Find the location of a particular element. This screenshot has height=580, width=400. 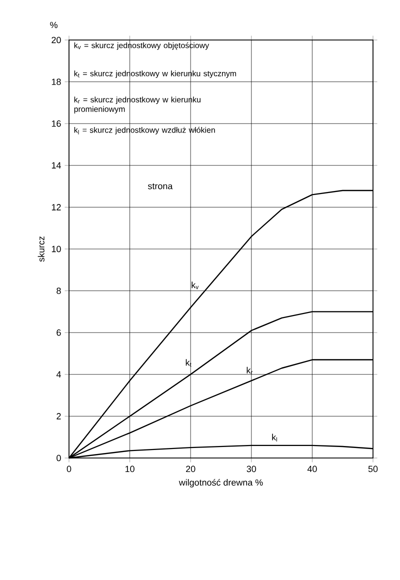

x-tick-label: 0 is located at coordinates (69, 469).